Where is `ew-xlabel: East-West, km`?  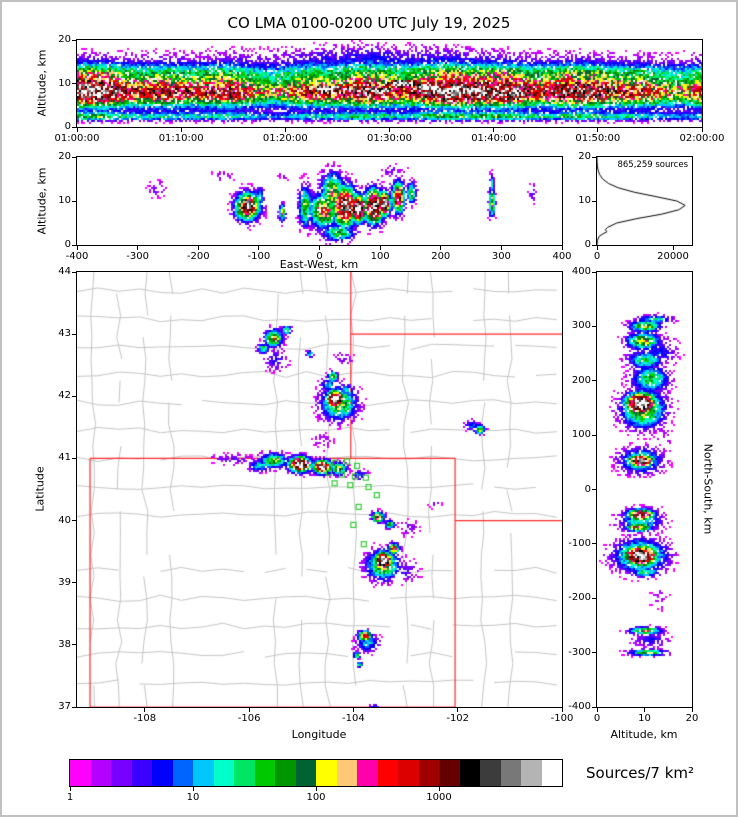
ew-xlabel: East-West, km is located at coordinates (319, 264).